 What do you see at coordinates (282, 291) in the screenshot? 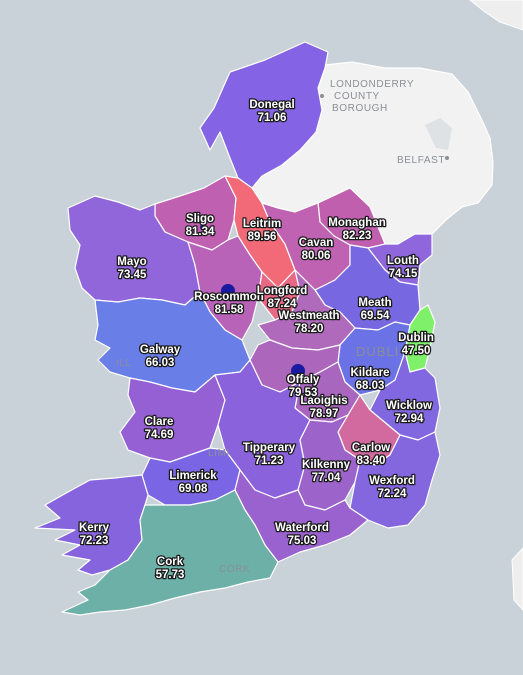
I see `county-name-longford: Longford` at bounding box center [282, 291].